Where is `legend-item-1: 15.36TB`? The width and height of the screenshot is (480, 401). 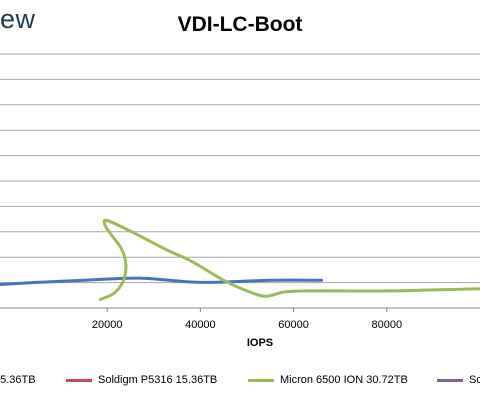 legend-item-1: 15.36TB is located at coordinates (18, 380).